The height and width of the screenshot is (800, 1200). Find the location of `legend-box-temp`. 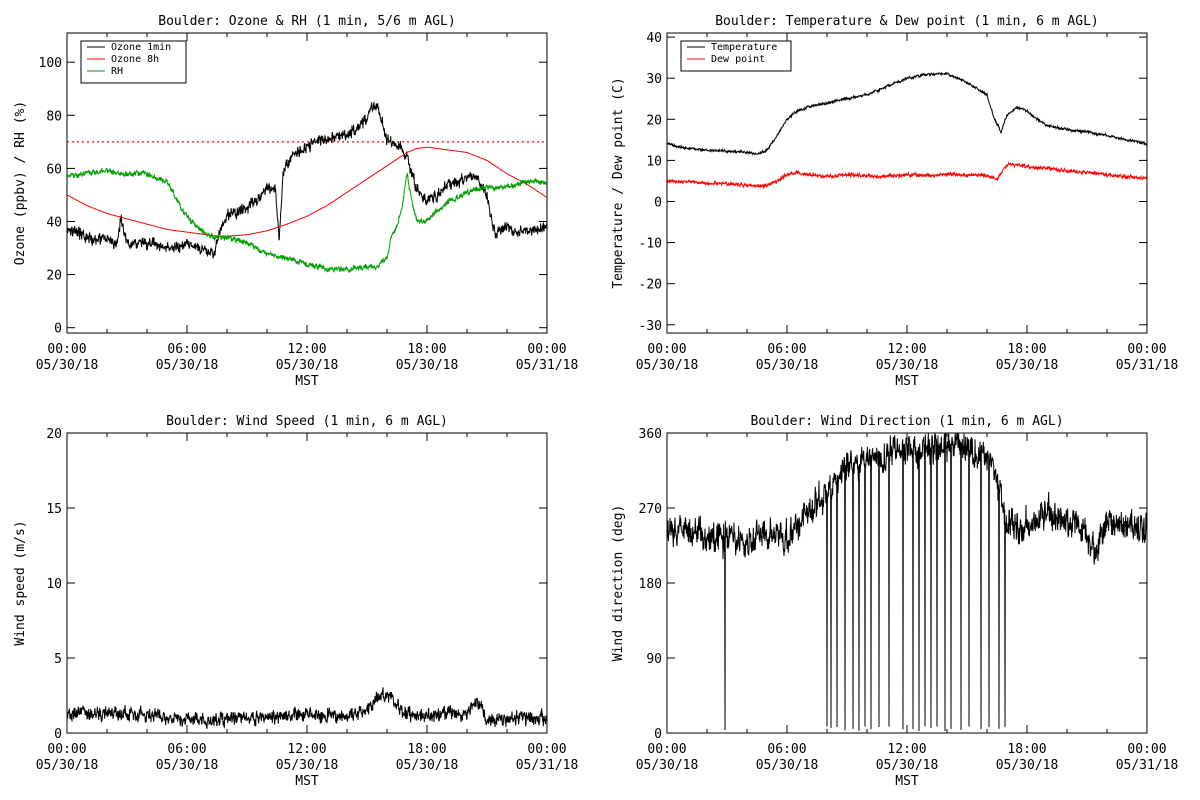

legend-box-temp is located at coordinates (736, 56).